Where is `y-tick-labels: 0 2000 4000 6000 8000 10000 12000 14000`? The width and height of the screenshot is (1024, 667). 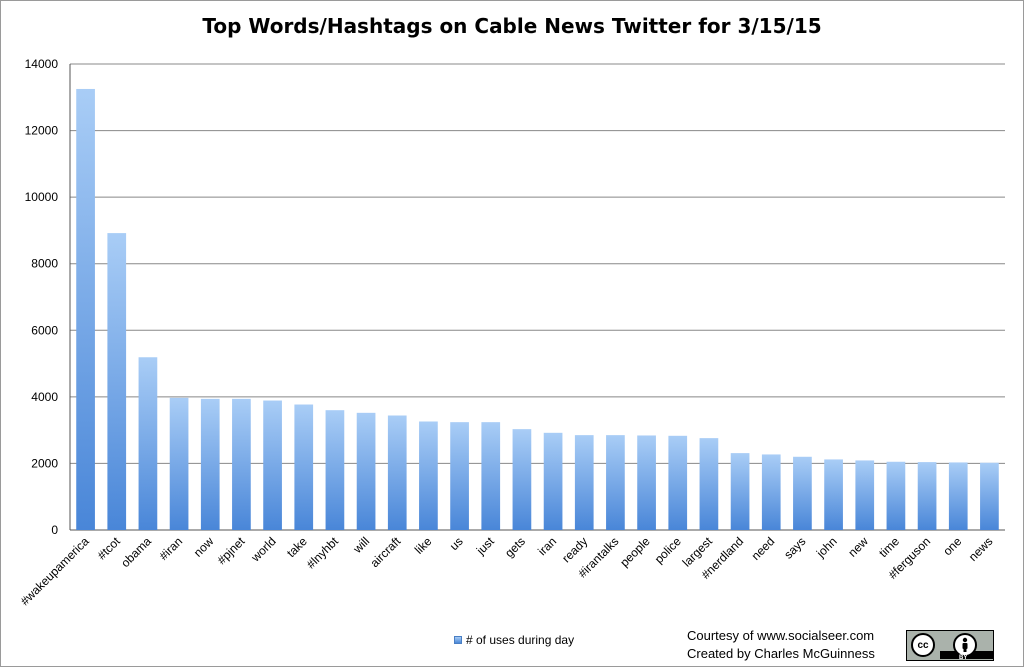
y-tick-labels: 0 2000 4000 6000 8000 10000 12000 14000 is located at coordinates (42, 297).